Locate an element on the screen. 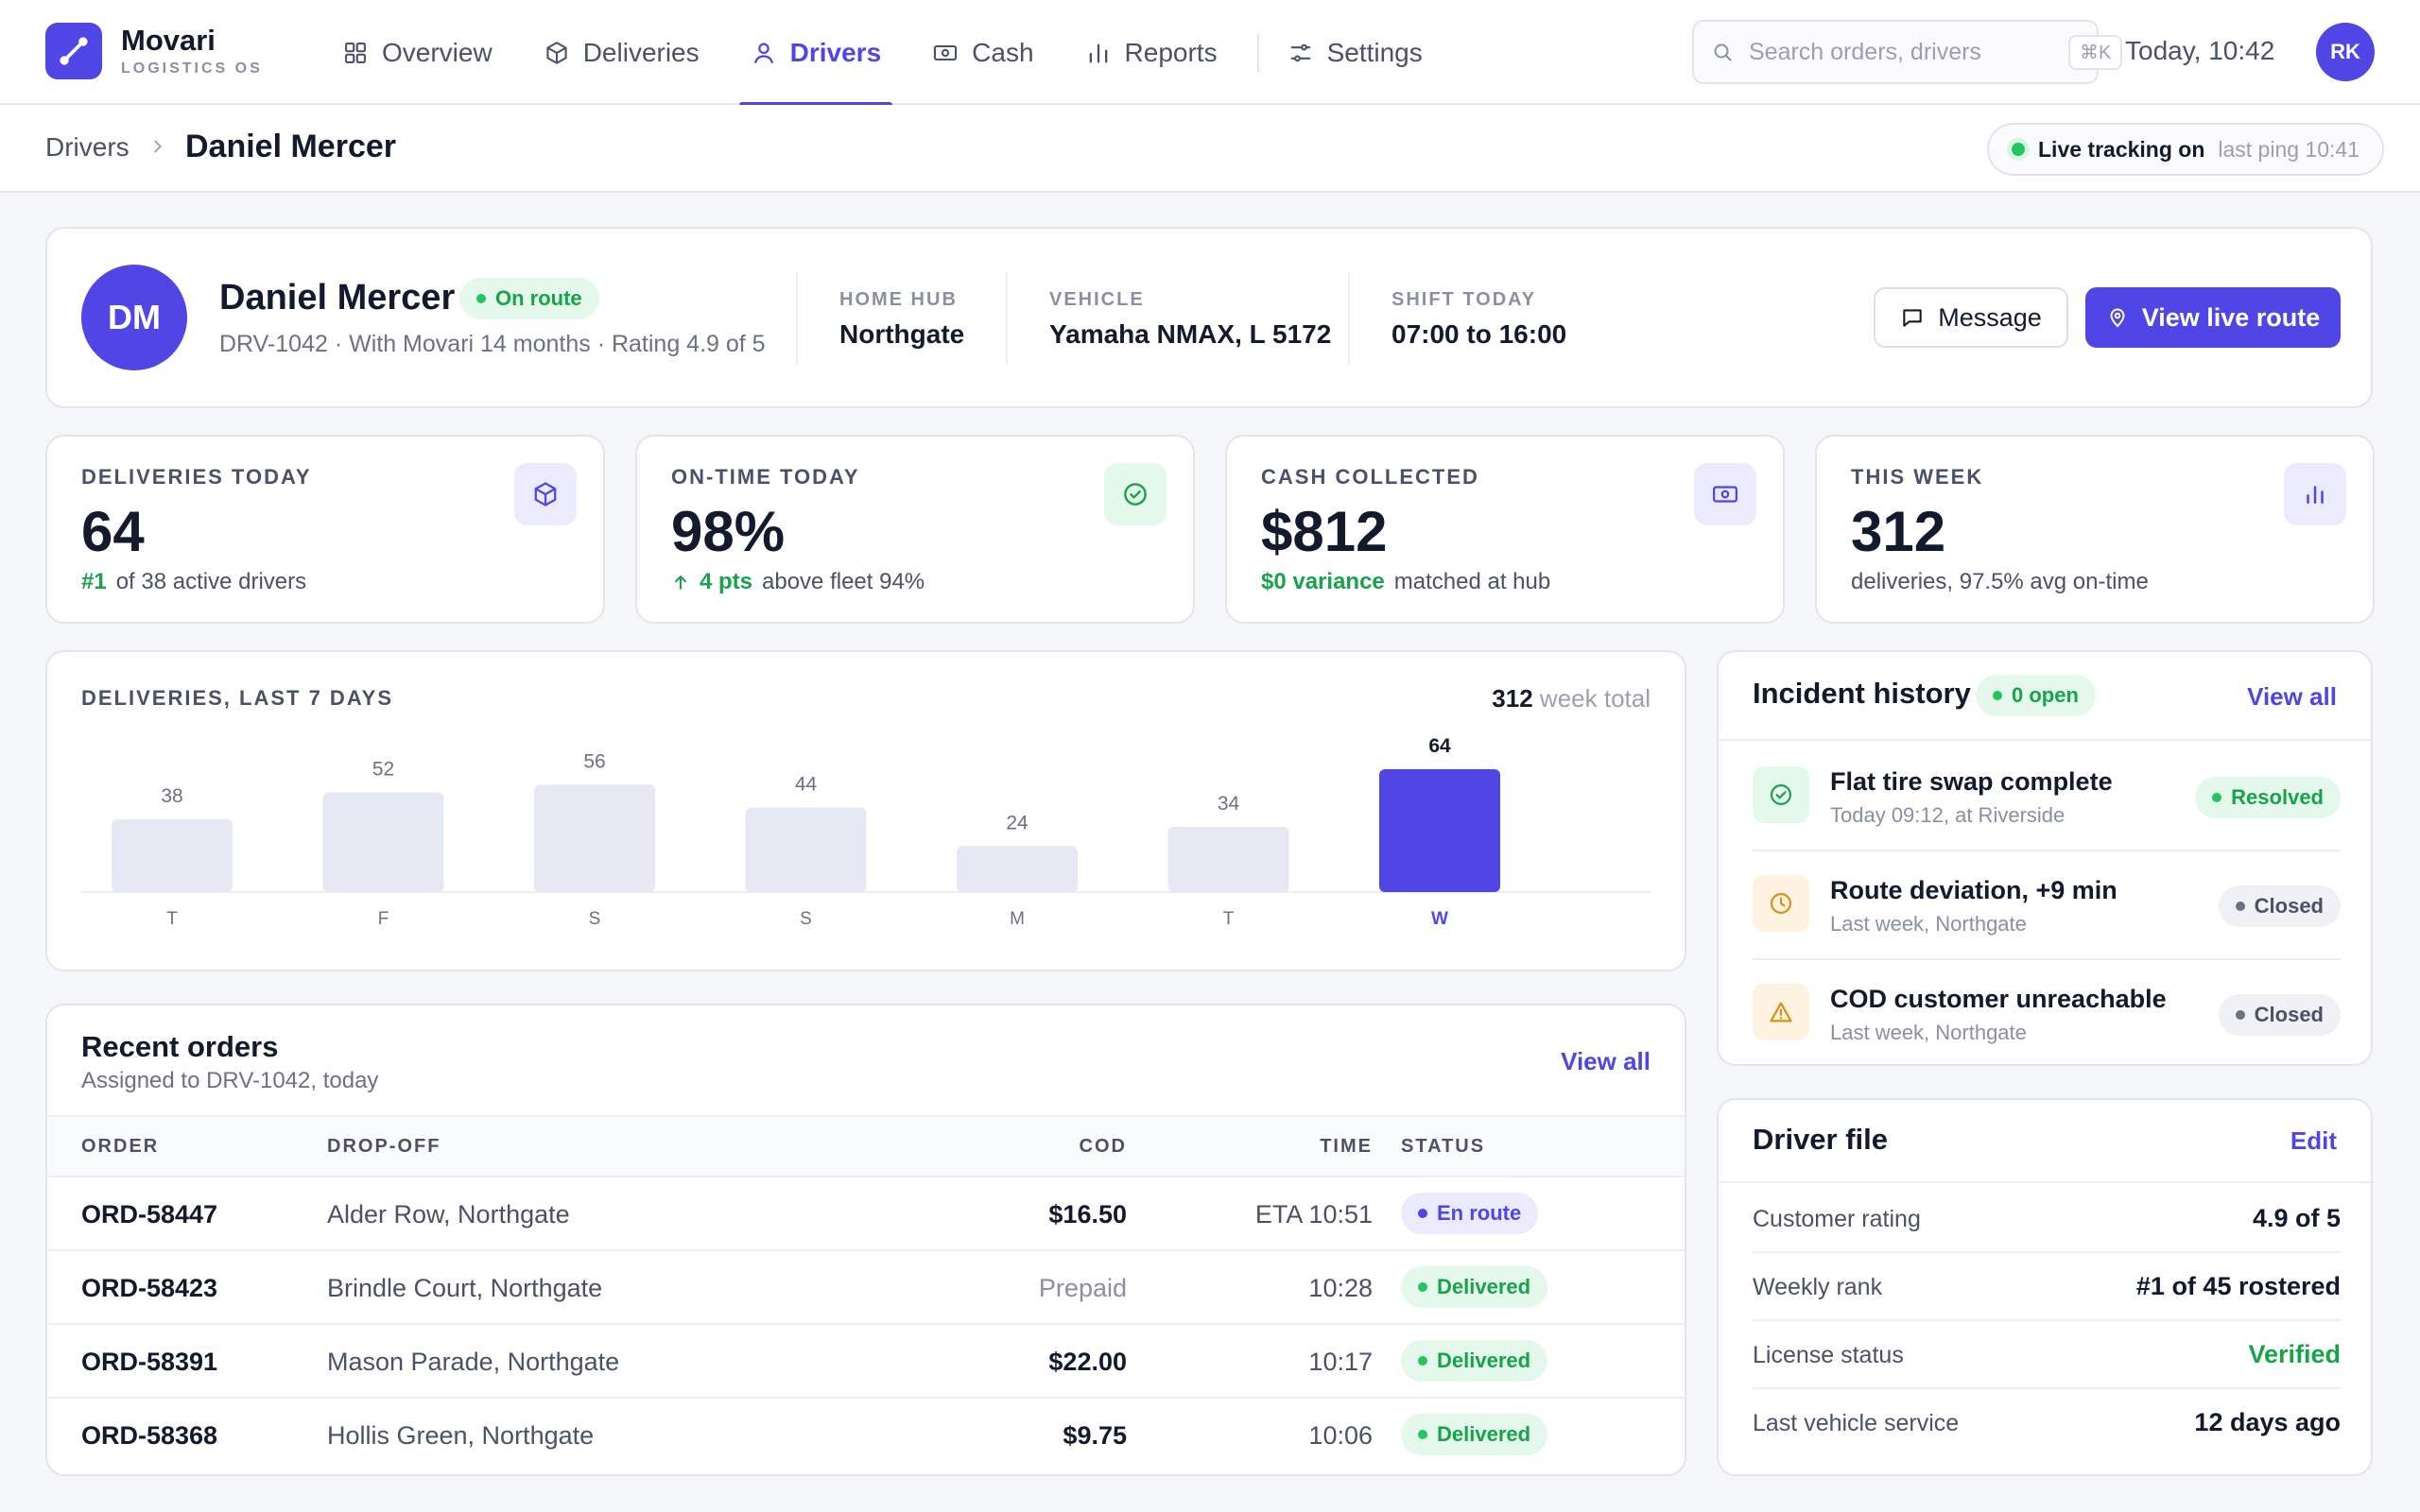 The image size is (2420, 1512). search-icon is located at coordinates (1722, 52).